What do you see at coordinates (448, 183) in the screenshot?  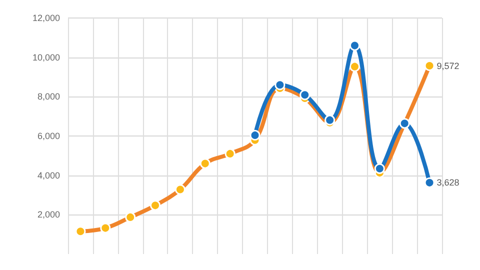 I see `data-label: 3,628` at bounding box center [448, 183].